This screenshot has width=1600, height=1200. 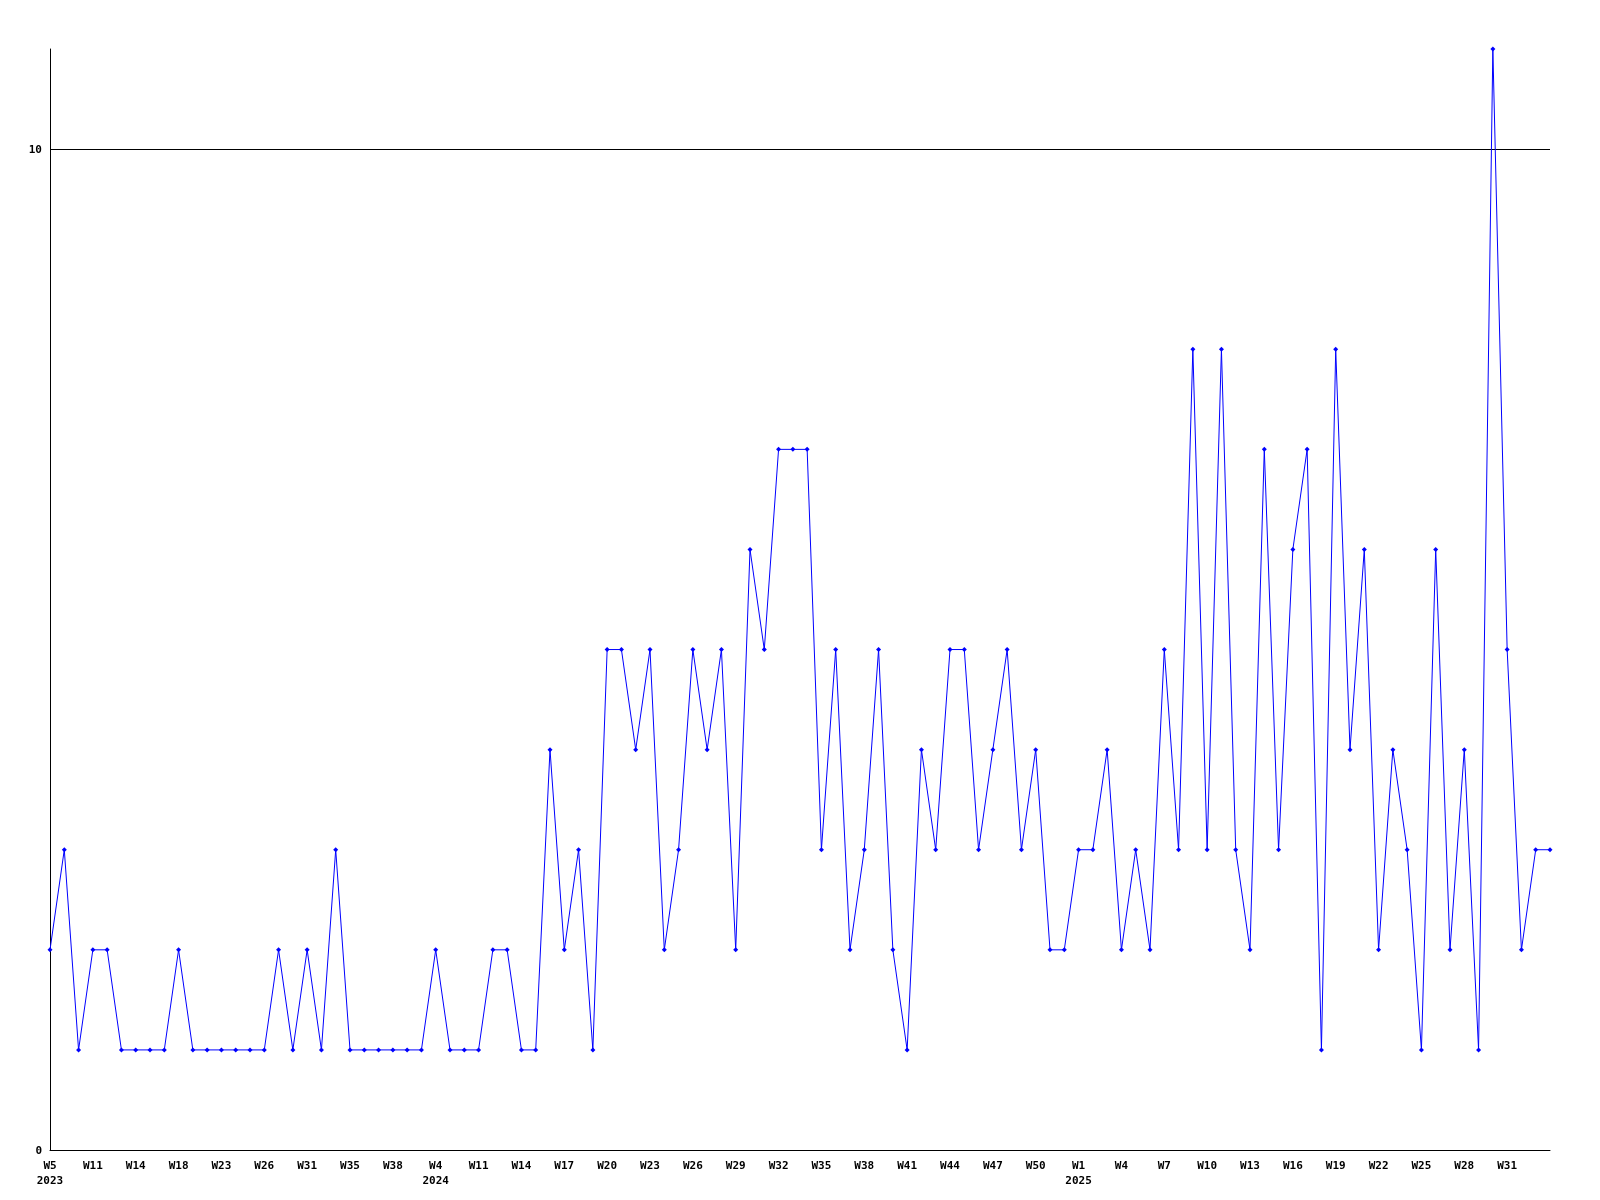 What do you see at coordinates (907, 1165) in the screenshot?
I see `x-tick-label: W41` at bounding box center [907, 1165].